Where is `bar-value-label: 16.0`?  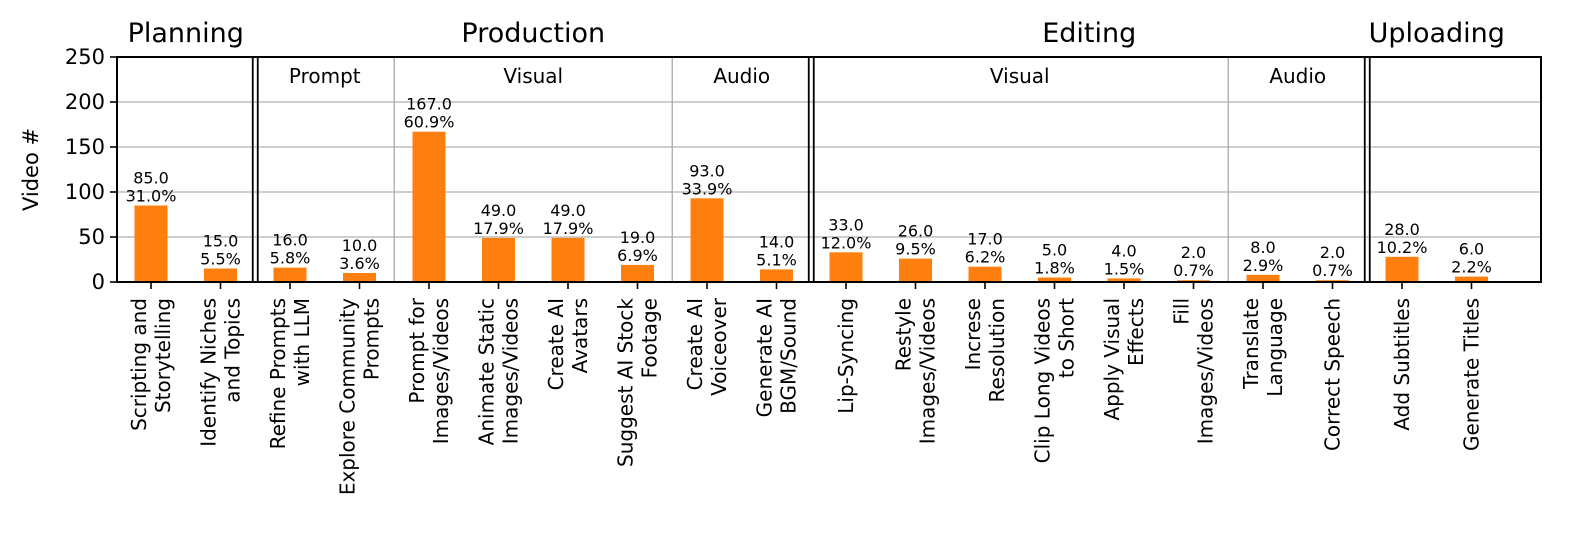 bar-value-label: 16.0 is located at coordinates (290, 240).